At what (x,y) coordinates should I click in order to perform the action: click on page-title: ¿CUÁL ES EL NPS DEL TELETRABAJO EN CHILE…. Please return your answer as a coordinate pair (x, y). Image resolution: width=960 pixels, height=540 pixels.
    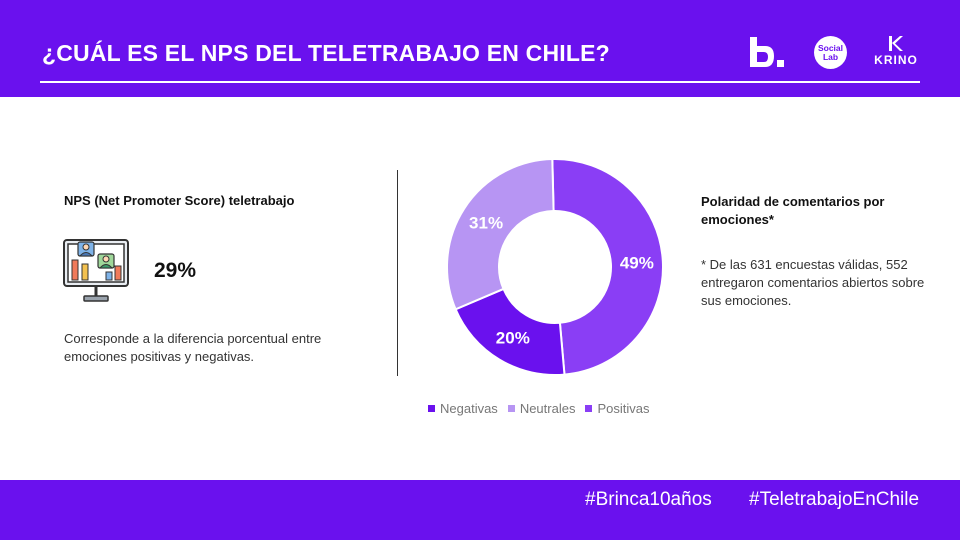
    Looking at the image, I should click on (326, 53).